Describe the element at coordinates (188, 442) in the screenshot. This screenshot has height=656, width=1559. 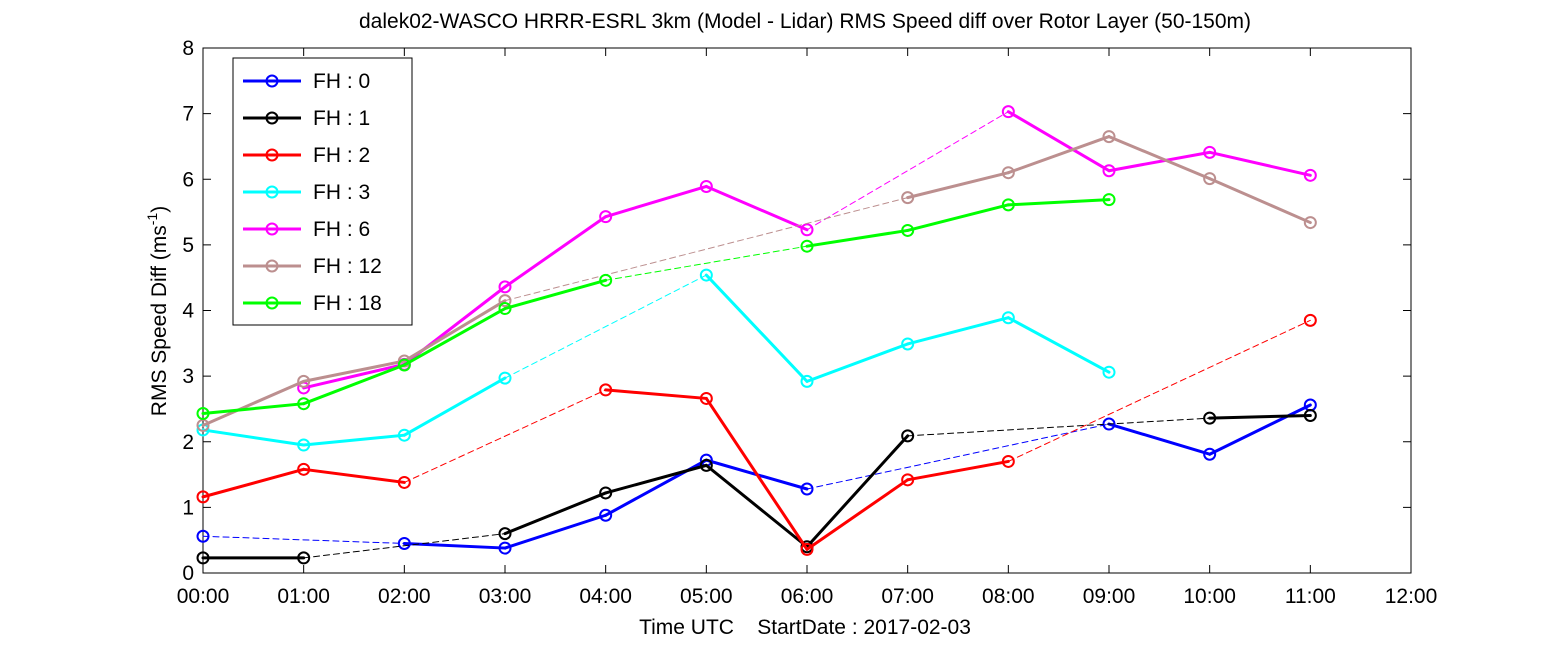
I see `y-tick-label: 2` at that location.